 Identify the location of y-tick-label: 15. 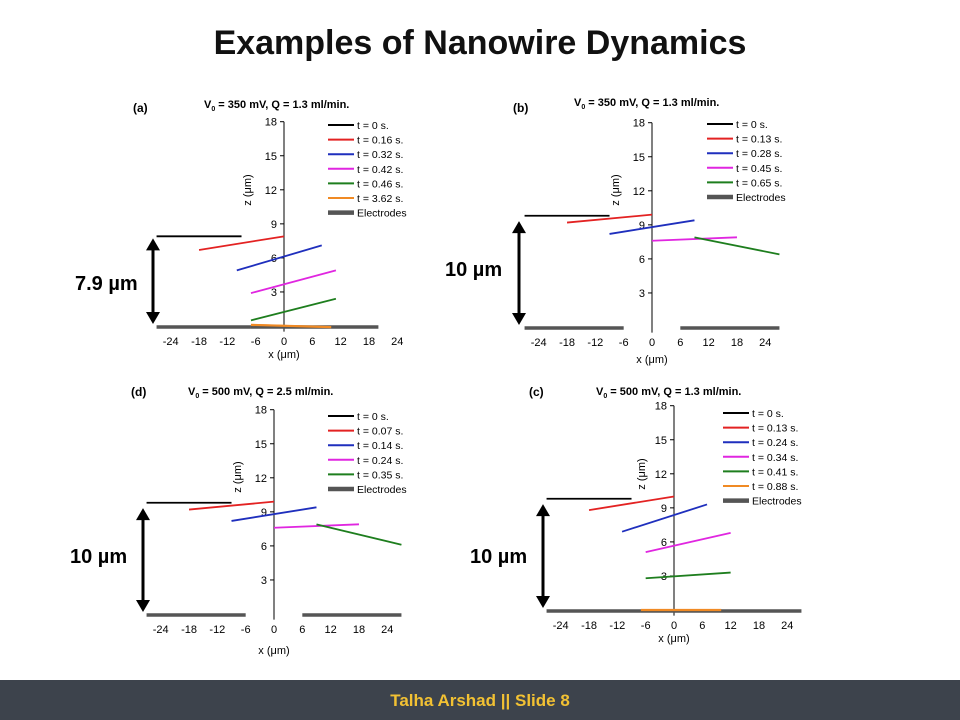
(271, 157).